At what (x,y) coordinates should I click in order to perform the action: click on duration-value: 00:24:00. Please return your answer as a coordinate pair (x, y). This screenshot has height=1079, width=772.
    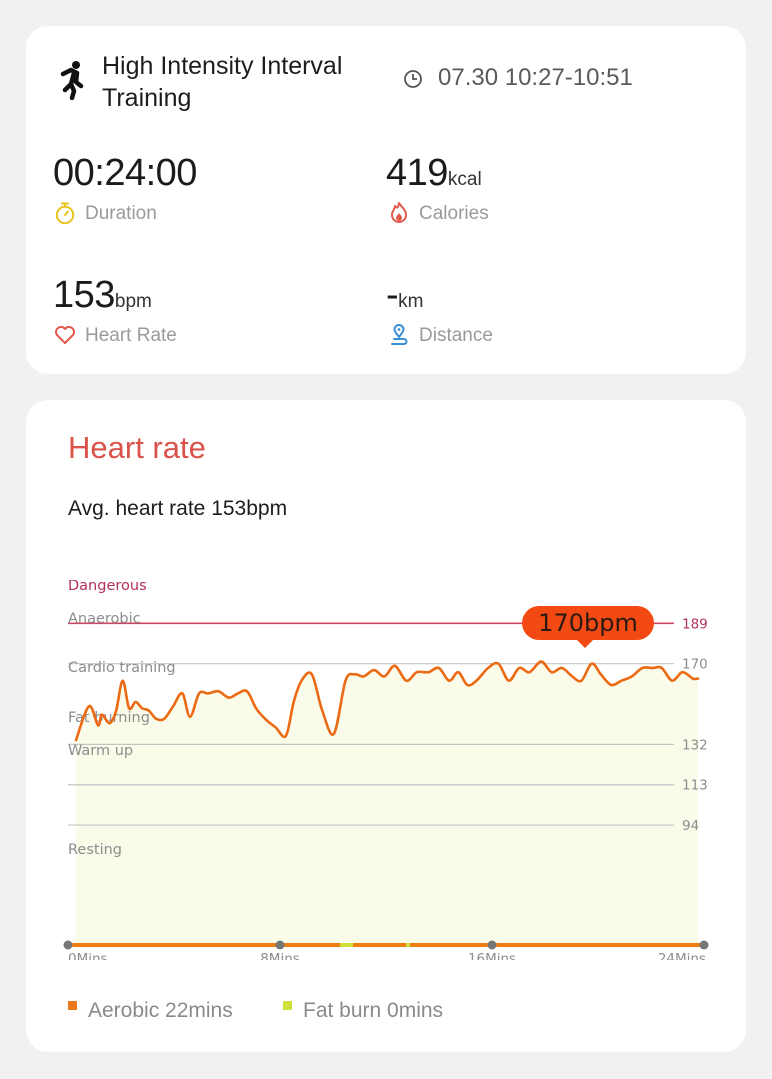
    Looking at the image, I should click on (125, 173).